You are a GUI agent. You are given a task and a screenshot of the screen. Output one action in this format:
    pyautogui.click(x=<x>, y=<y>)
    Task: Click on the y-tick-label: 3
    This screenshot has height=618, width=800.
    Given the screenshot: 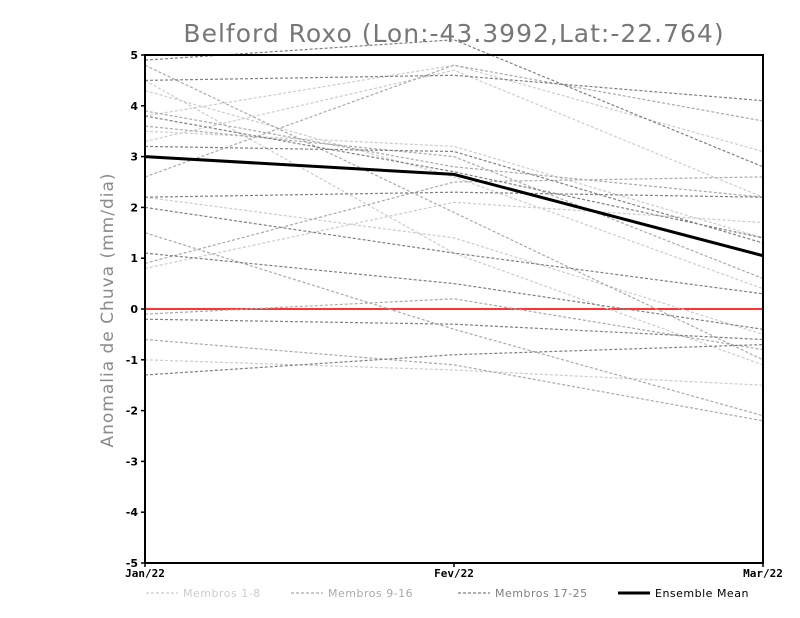 What is the action you would take?
    pyautogui.click(x=134, y=157)
    